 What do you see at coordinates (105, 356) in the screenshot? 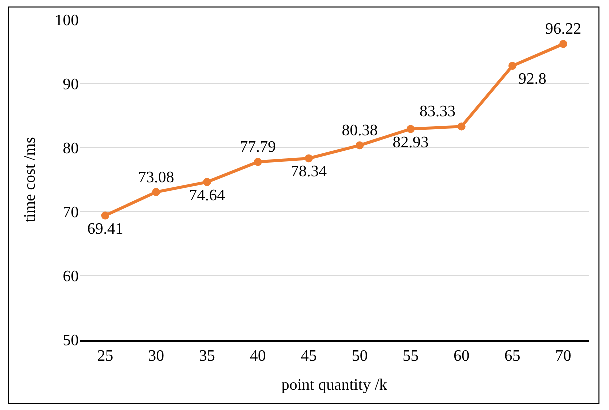
I see `x-tick-label: 25` at bounding box center [105, 356].